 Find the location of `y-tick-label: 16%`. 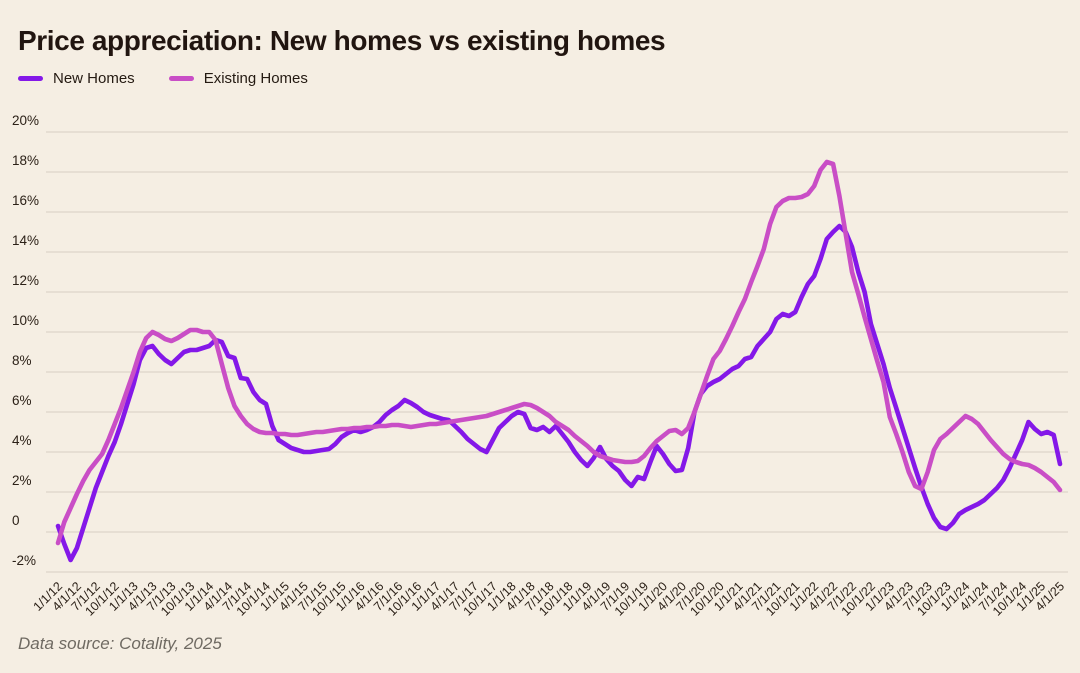

y-tick-label: 16% is located at coordinates (25, 200).